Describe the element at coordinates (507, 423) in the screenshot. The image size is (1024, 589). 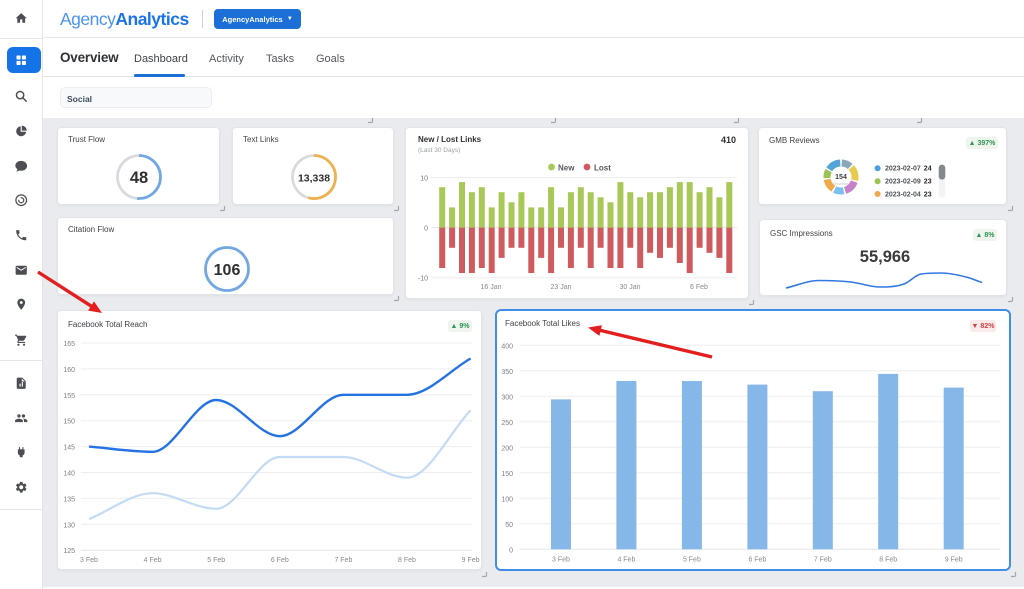
I see `svg-text: 250` at that location.